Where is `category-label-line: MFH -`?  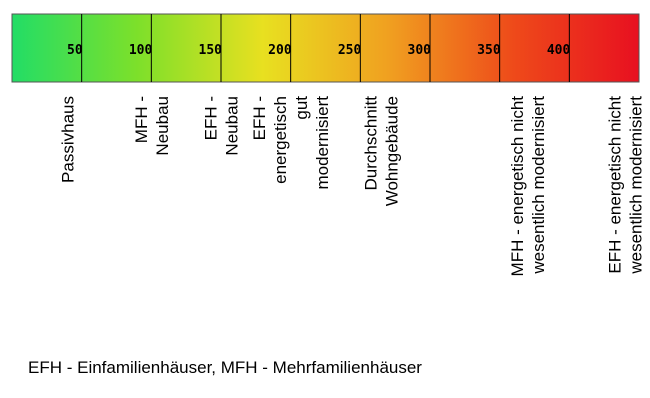
category-label-line: MFH - is located at coordinates (141, 119).